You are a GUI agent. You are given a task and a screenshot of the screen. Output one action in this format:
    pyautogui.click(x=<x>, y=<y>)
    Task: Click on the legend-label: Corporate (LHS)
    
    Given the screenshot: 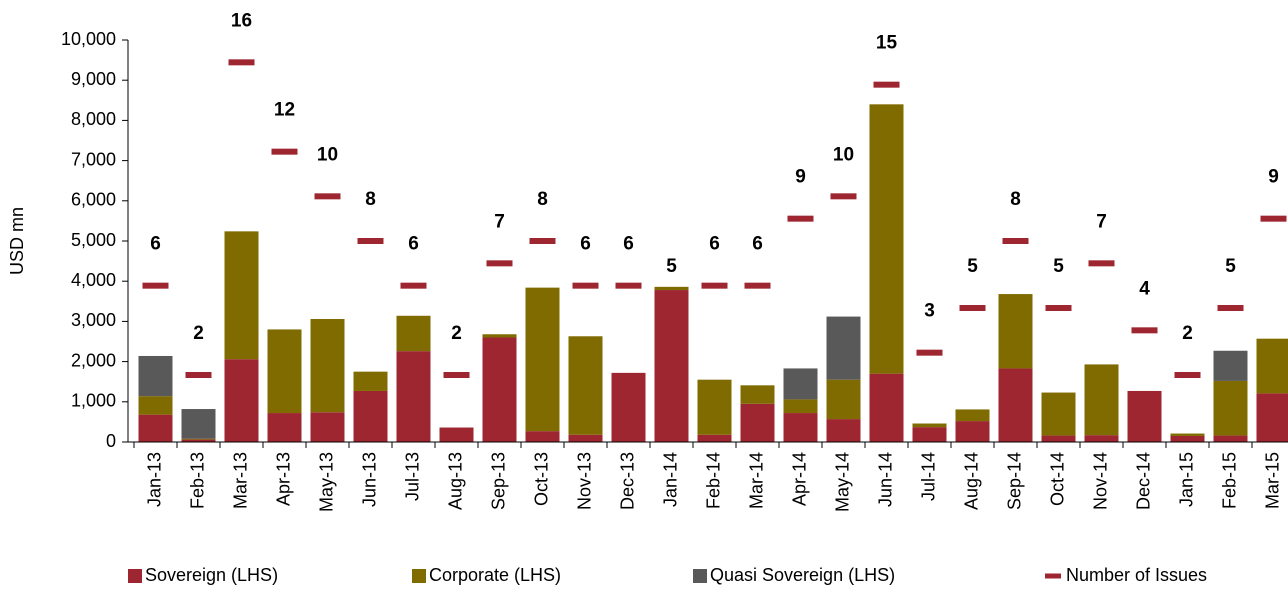 What is the action you would take?
    pyautogui.click(x=495, y=575)
    